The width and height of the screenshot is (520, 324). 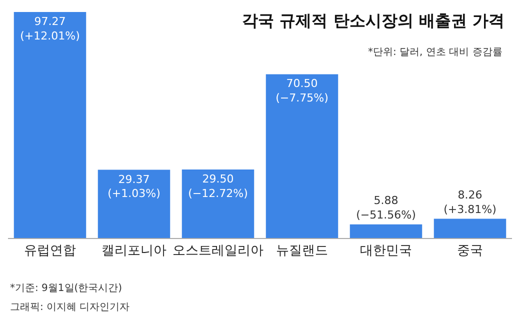 I want to click on x-tick-label: 캘리포니아, so click(x=134, y=251).